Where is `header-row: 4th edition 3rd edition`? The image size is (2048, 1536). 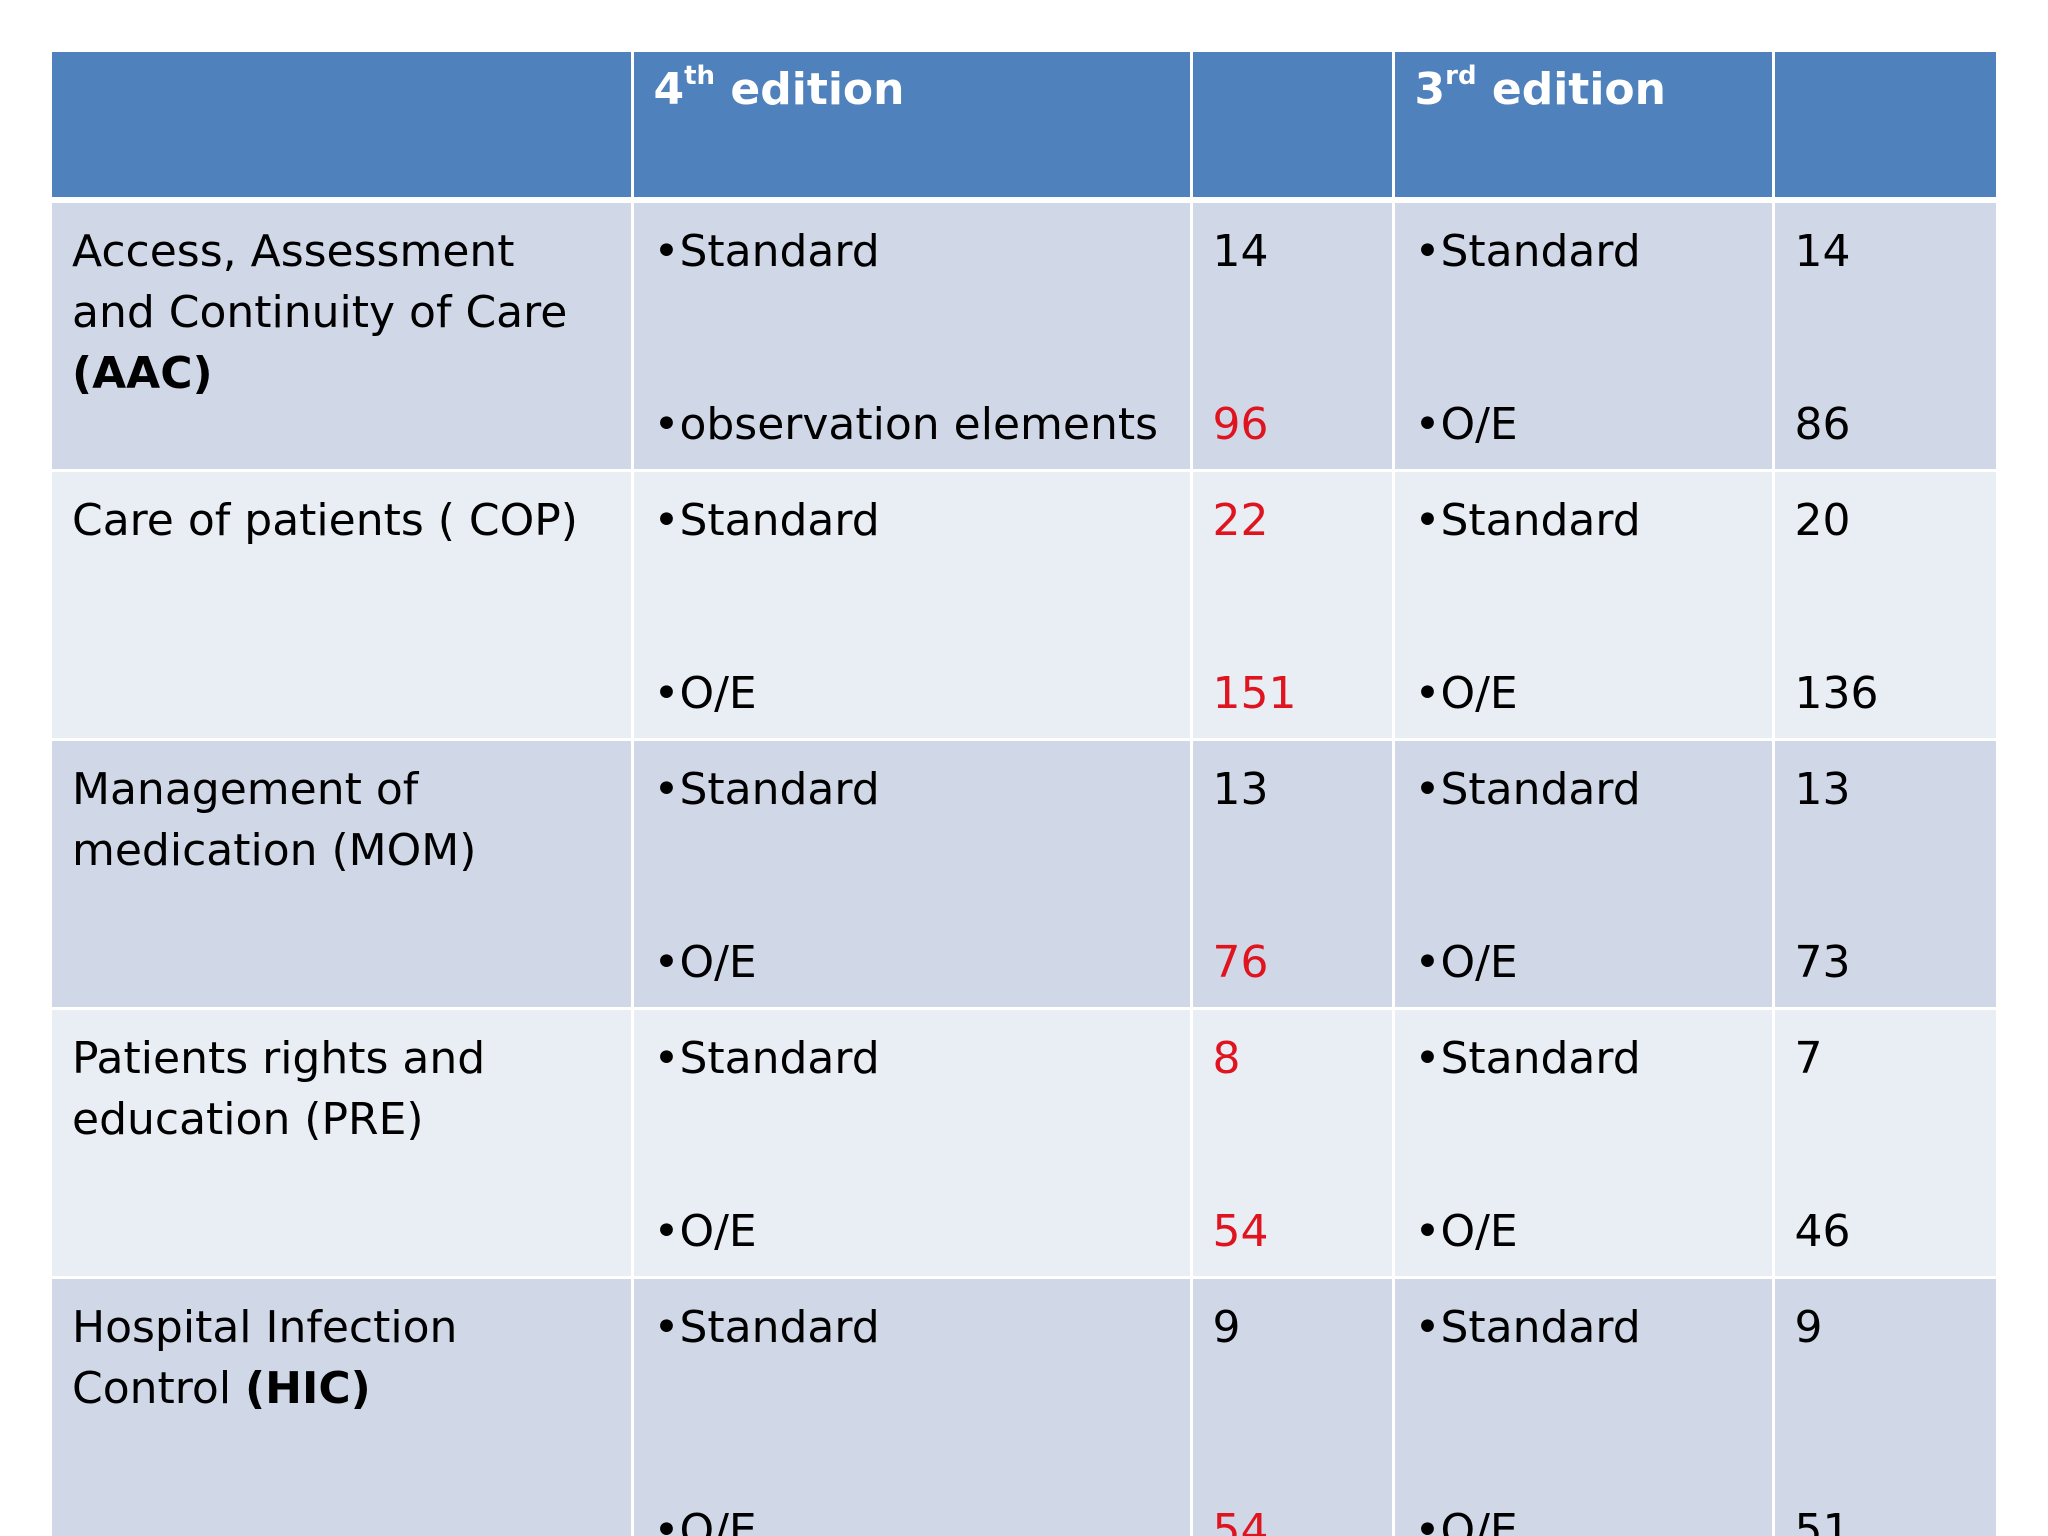 header-row: 4th edition 3rd edition is located at coordinates (1024, 127).